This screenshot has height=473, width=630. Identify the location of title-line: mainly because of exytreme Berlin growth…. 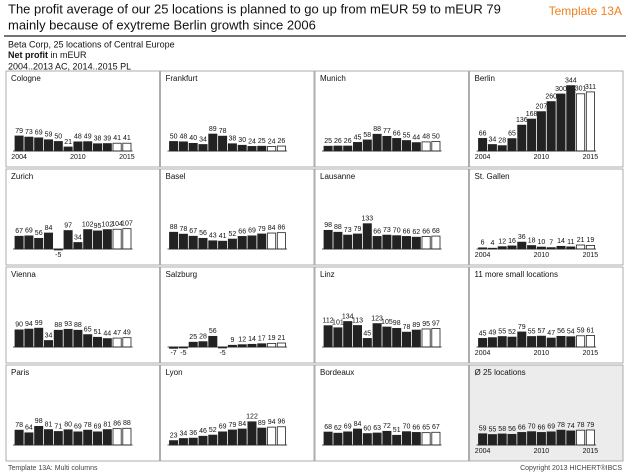
(162, 24).